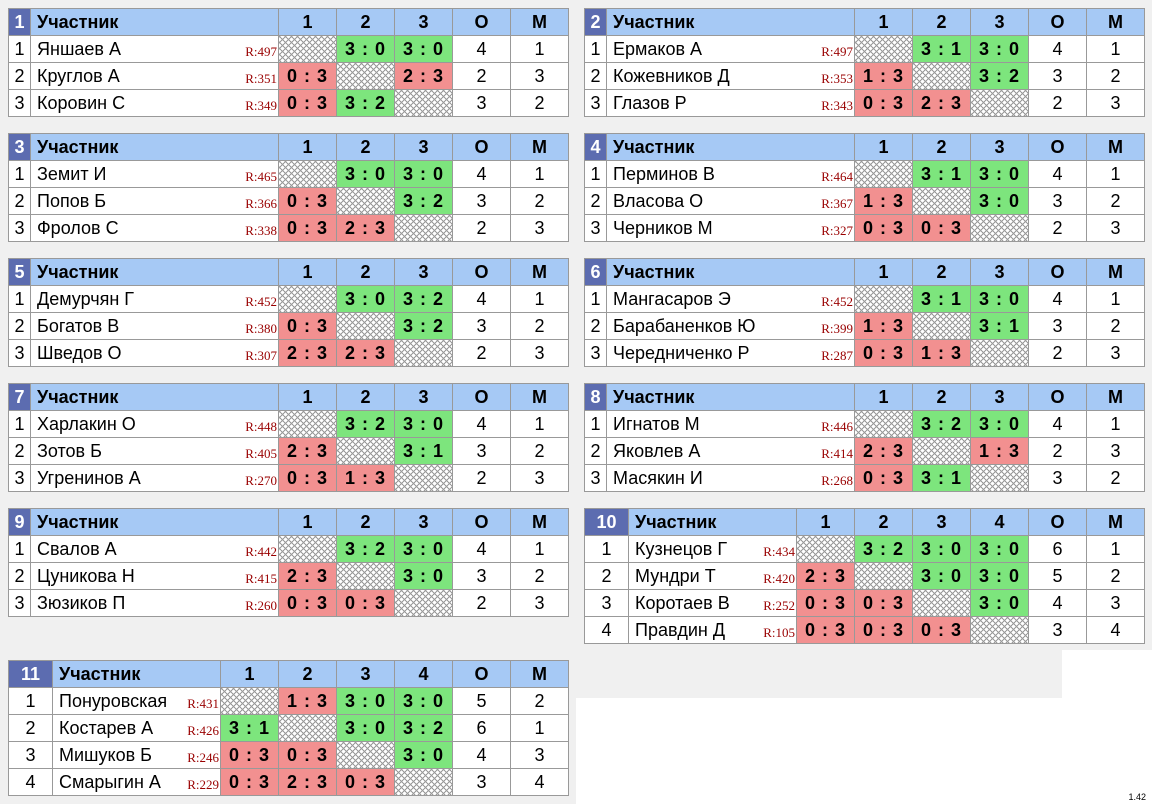 The height and width of the screenshot is (804, 1152). Describe the element at coordinates (288, 674) in the screenshot. I see `table-header-row: 11 Участник 1 2 3 4 О М` at that location.